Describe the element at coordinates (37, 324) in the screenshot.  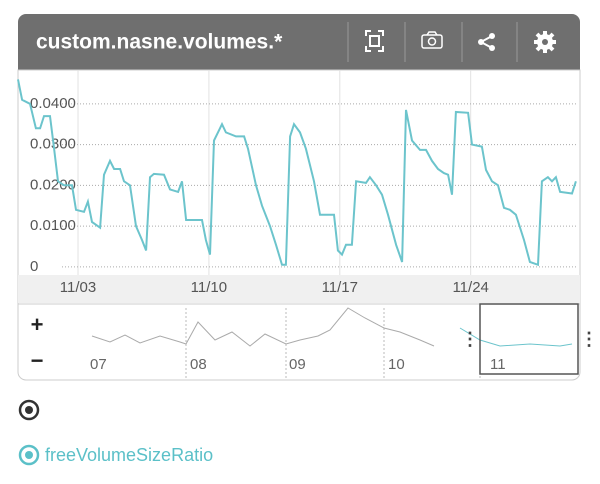
I see `zoom-in: +` at that location.